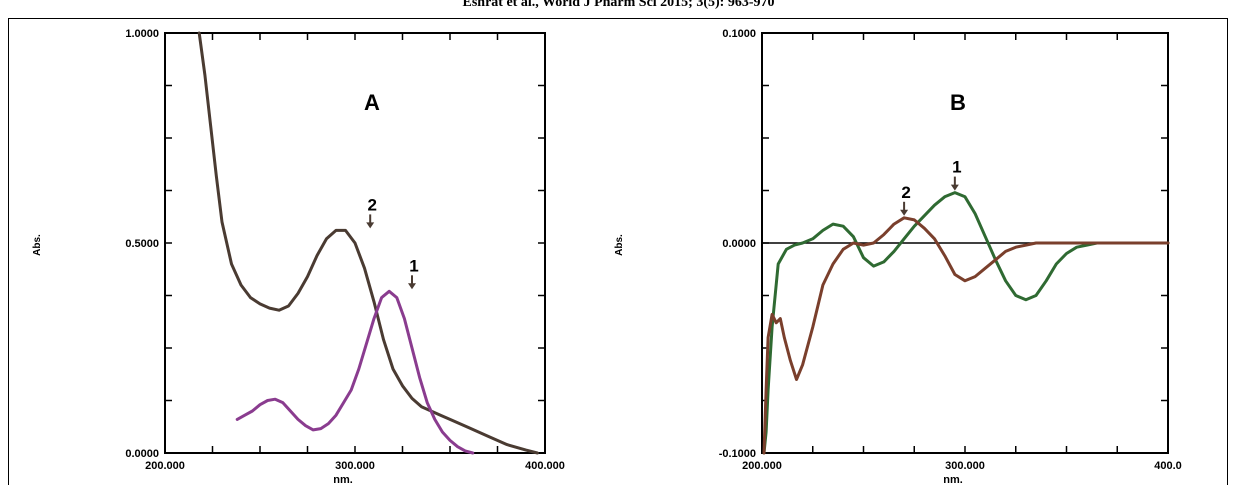  I want to click on y-tick-label: 1.0000, so click(142, 34).